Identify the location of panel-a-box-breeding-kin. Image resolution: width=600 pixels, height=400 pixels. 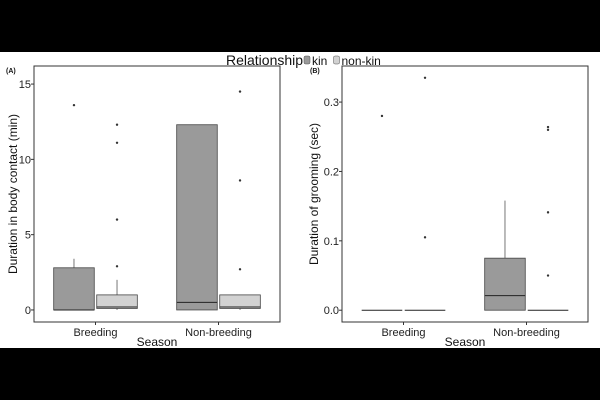
(74, 289).